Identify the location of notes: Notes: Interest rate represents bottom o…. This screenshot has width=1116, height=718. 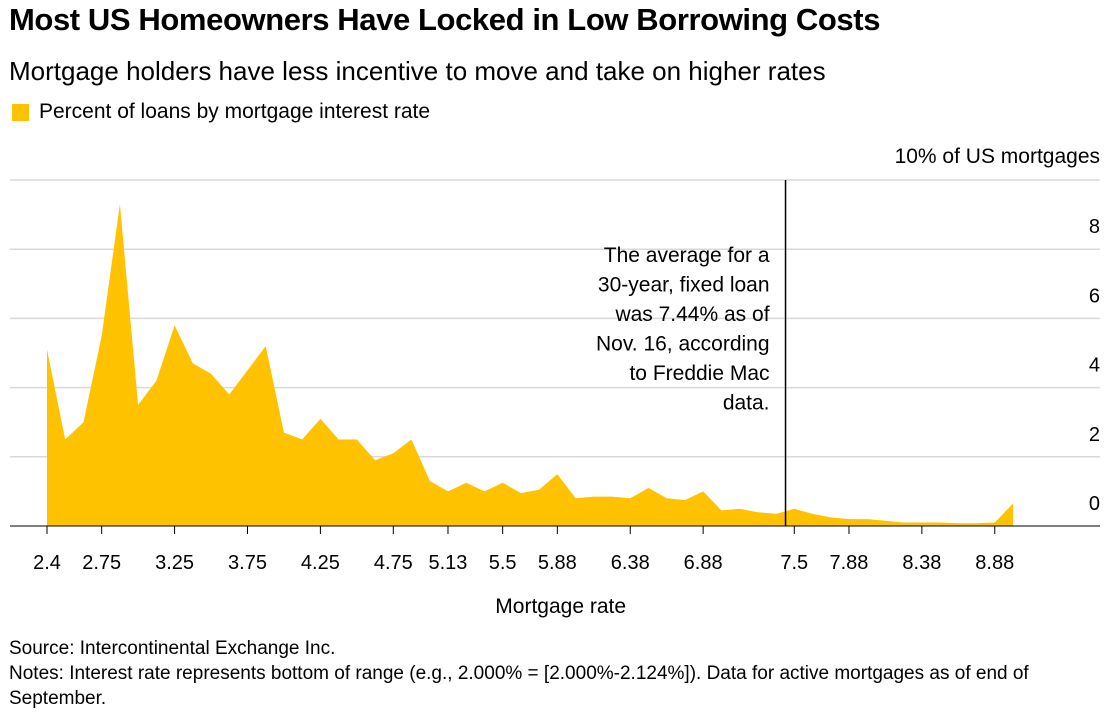
(519, 686).